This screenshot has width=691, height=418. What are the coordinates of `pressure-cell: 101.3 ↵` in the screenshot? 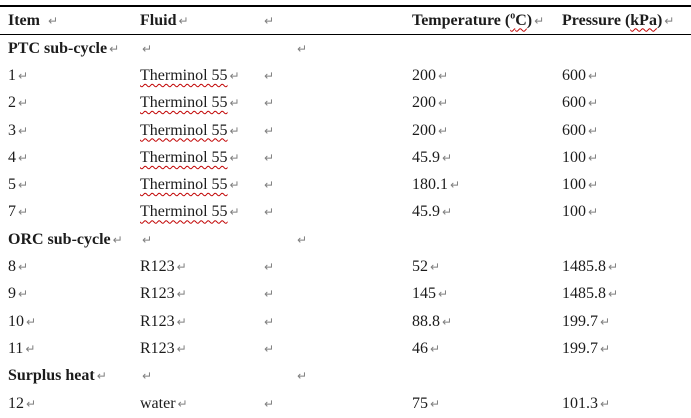 It's located at (625, 404).